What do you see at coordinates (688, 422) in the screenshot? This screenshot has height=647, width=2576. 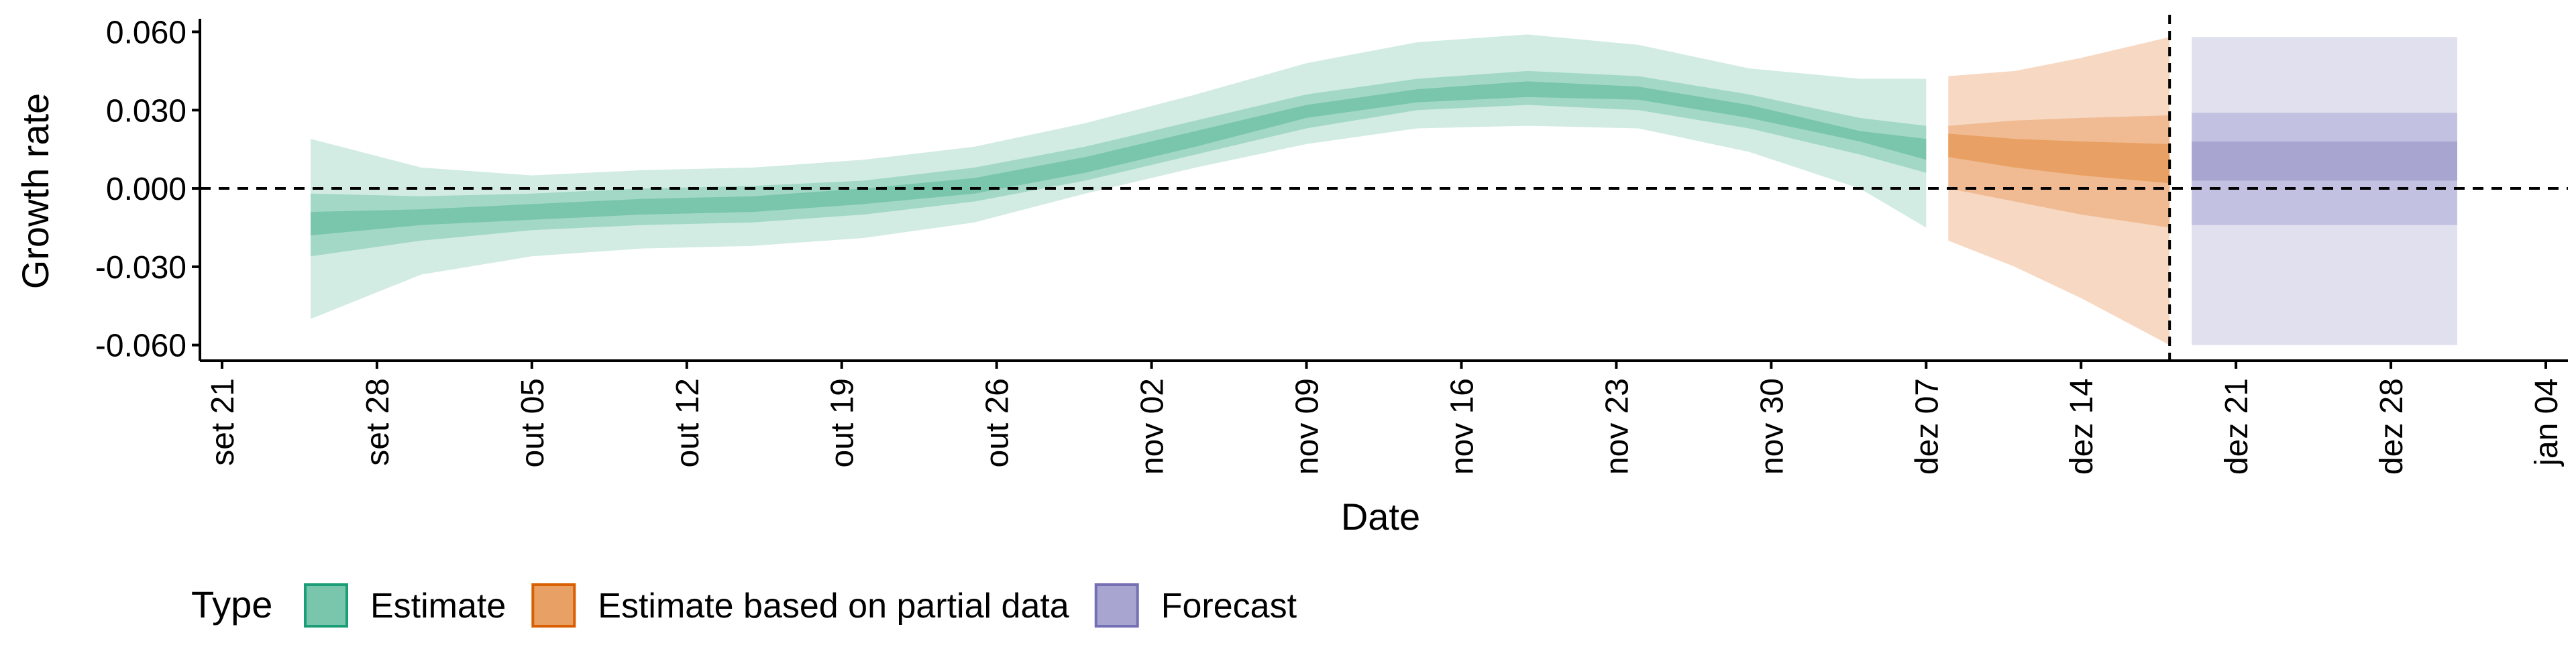 I see `x-tick-label: out 12` at bounding box center [688, 422].